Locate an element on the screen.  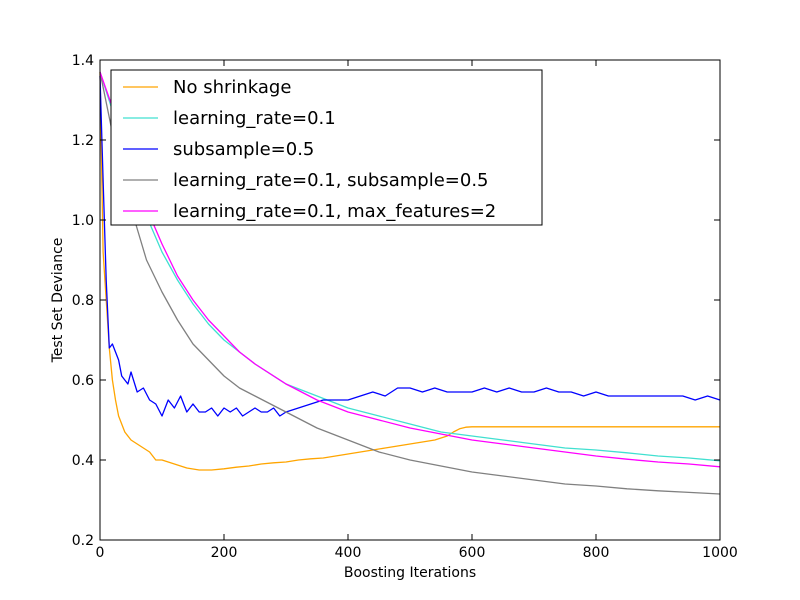
x-tick-label: 200 is located at coordinates (224, 553).